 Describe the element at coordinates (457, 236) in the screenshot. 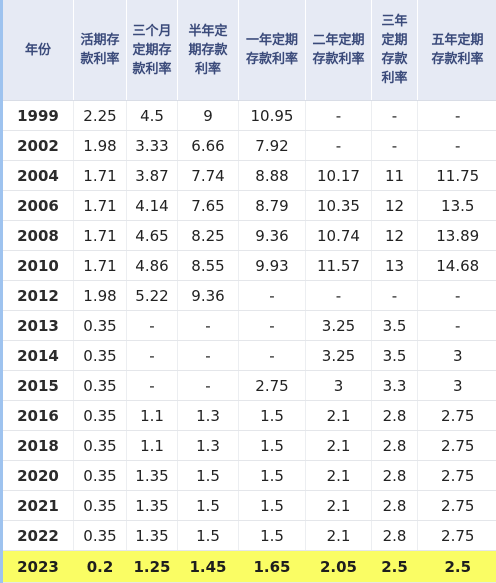

I see `cell-5year-rate: 13.89` at that location.